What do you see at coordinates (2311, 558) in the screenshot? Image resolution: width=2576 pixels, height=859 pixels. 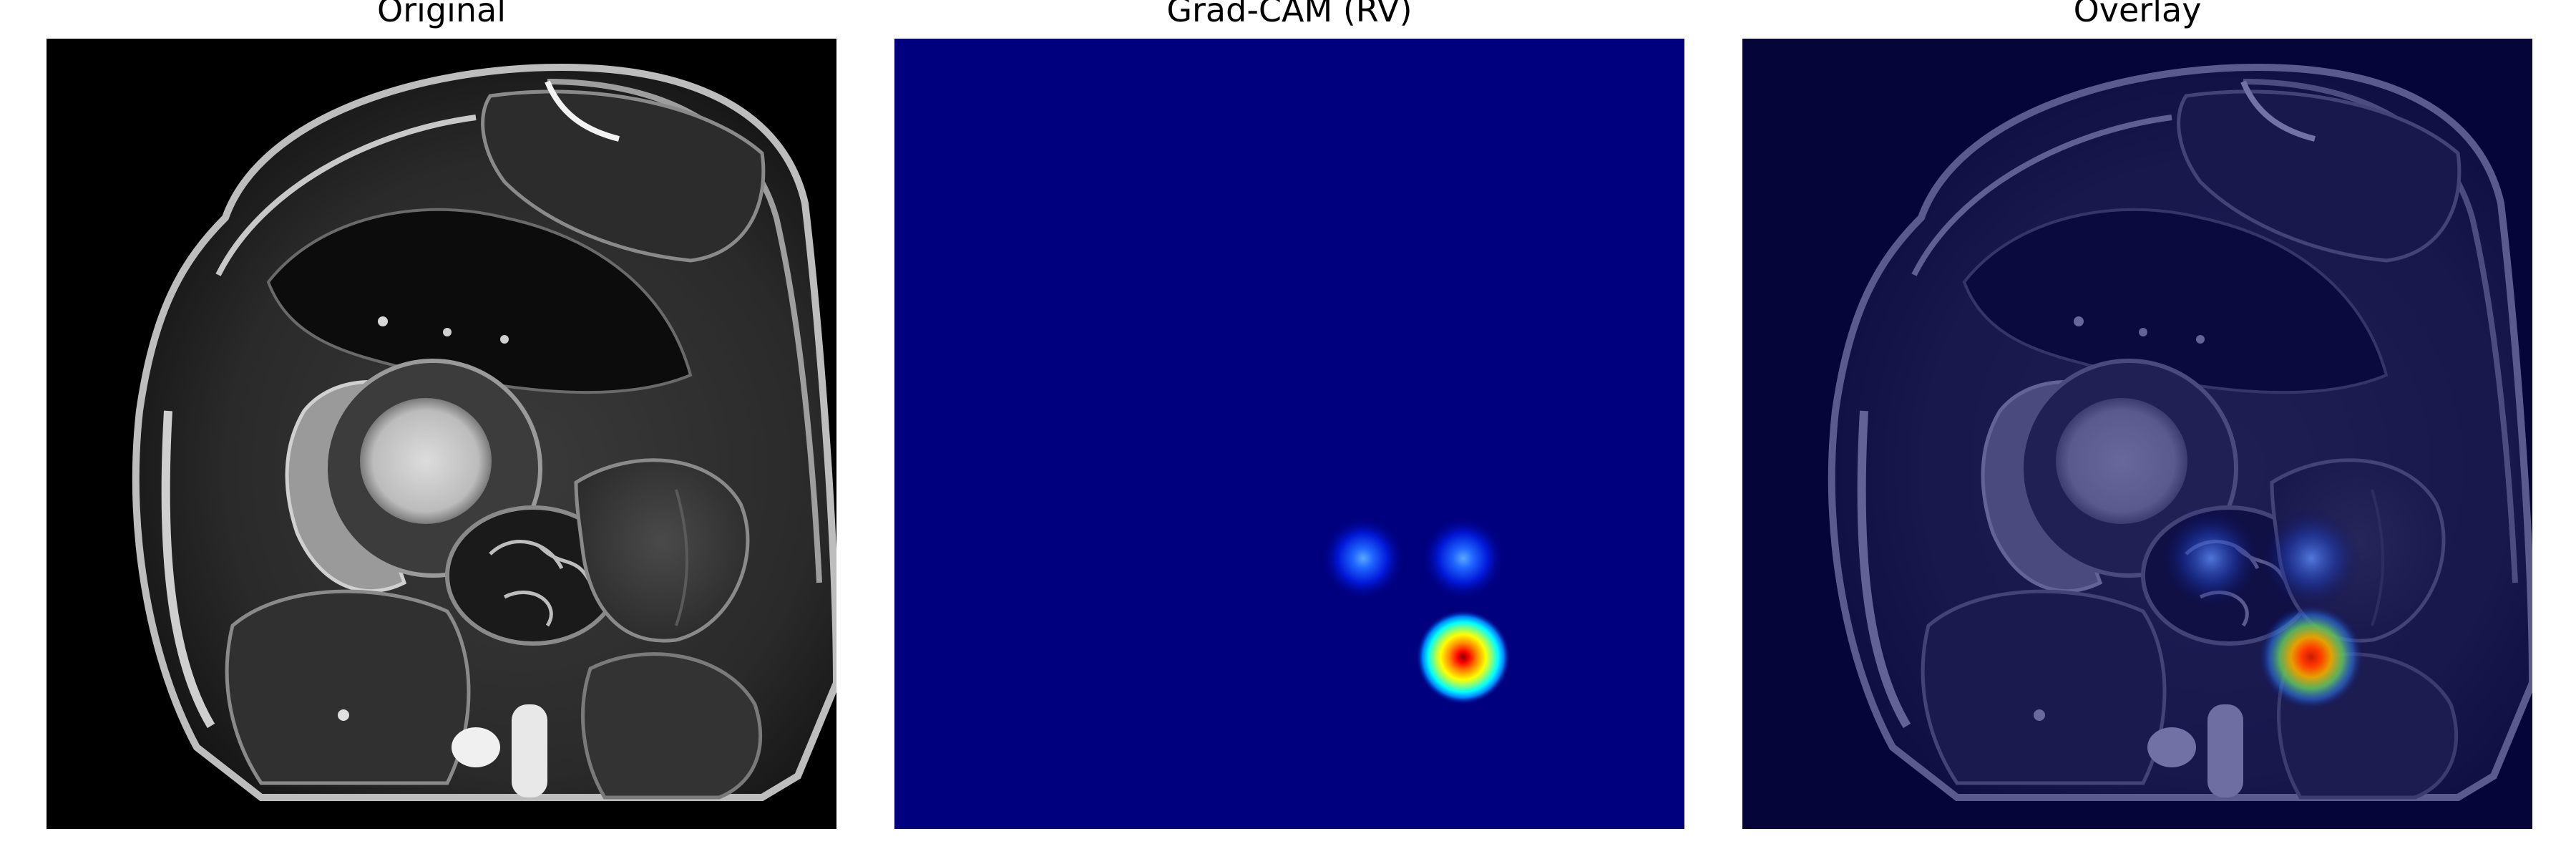 I see `overlay-hotspot-weak-right` at bounding box center [2311, 558].